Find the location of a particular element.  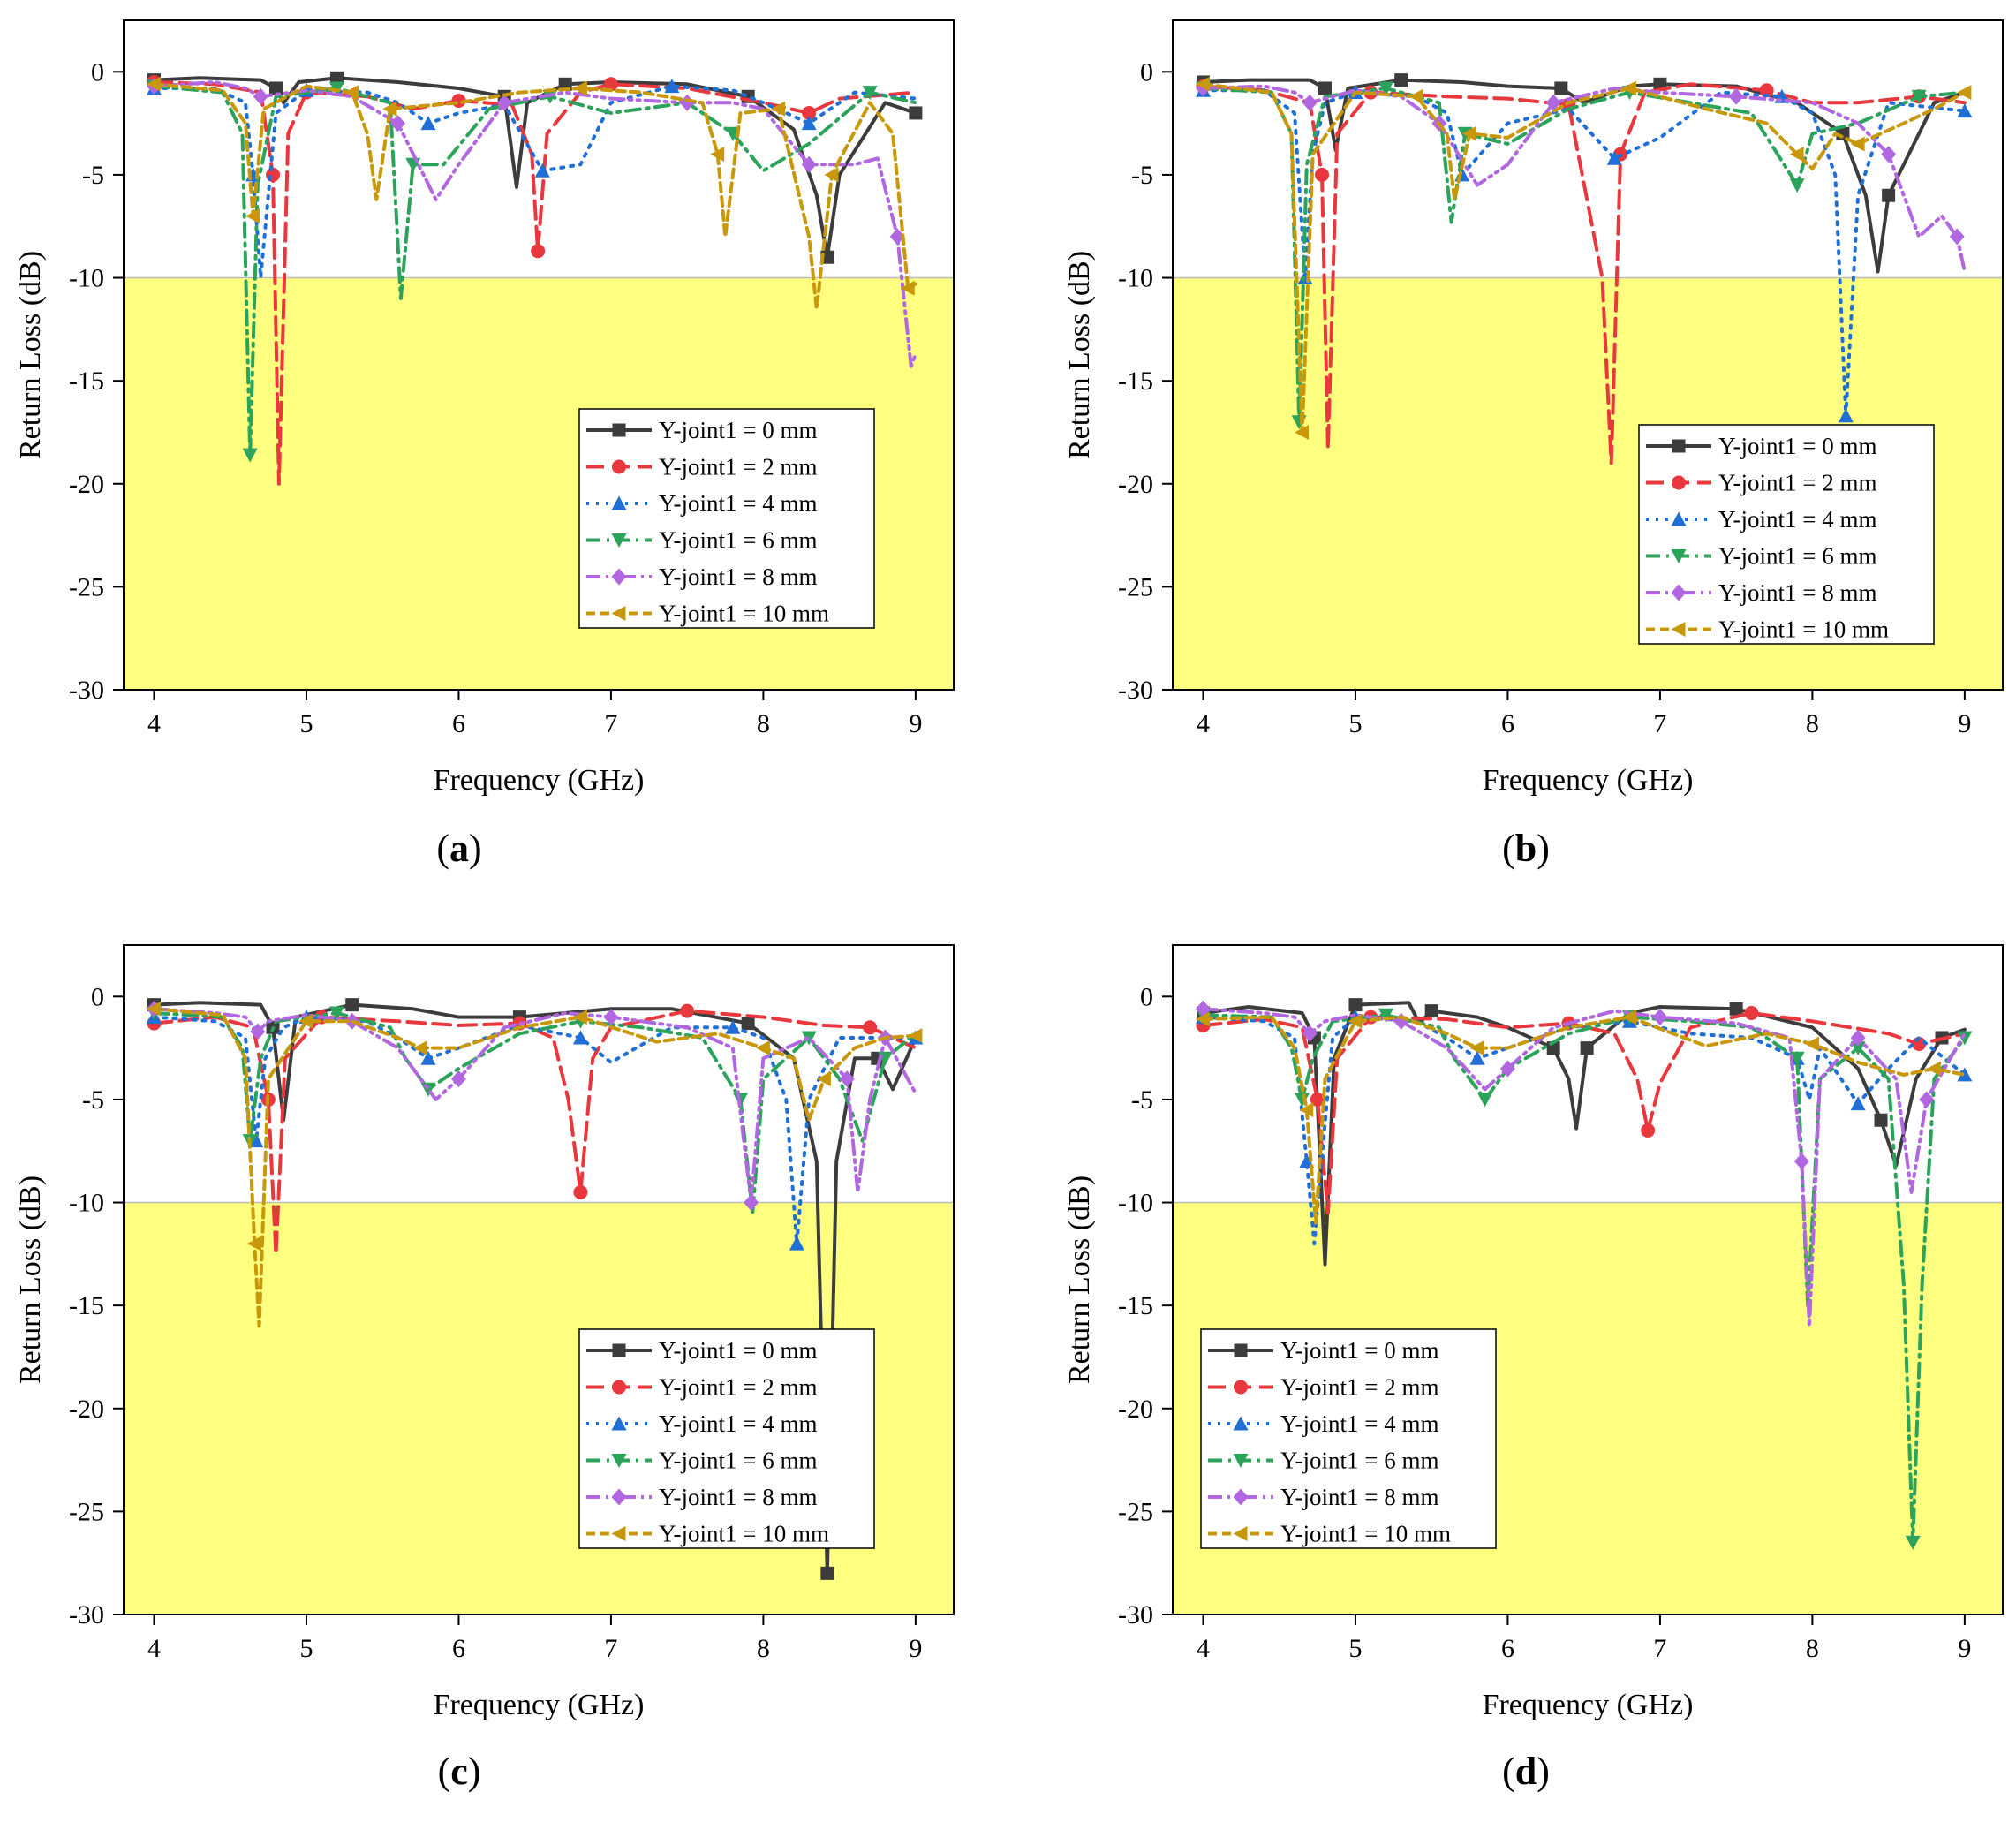

x-tick-label: 8 is located at coordinates (764, 723).